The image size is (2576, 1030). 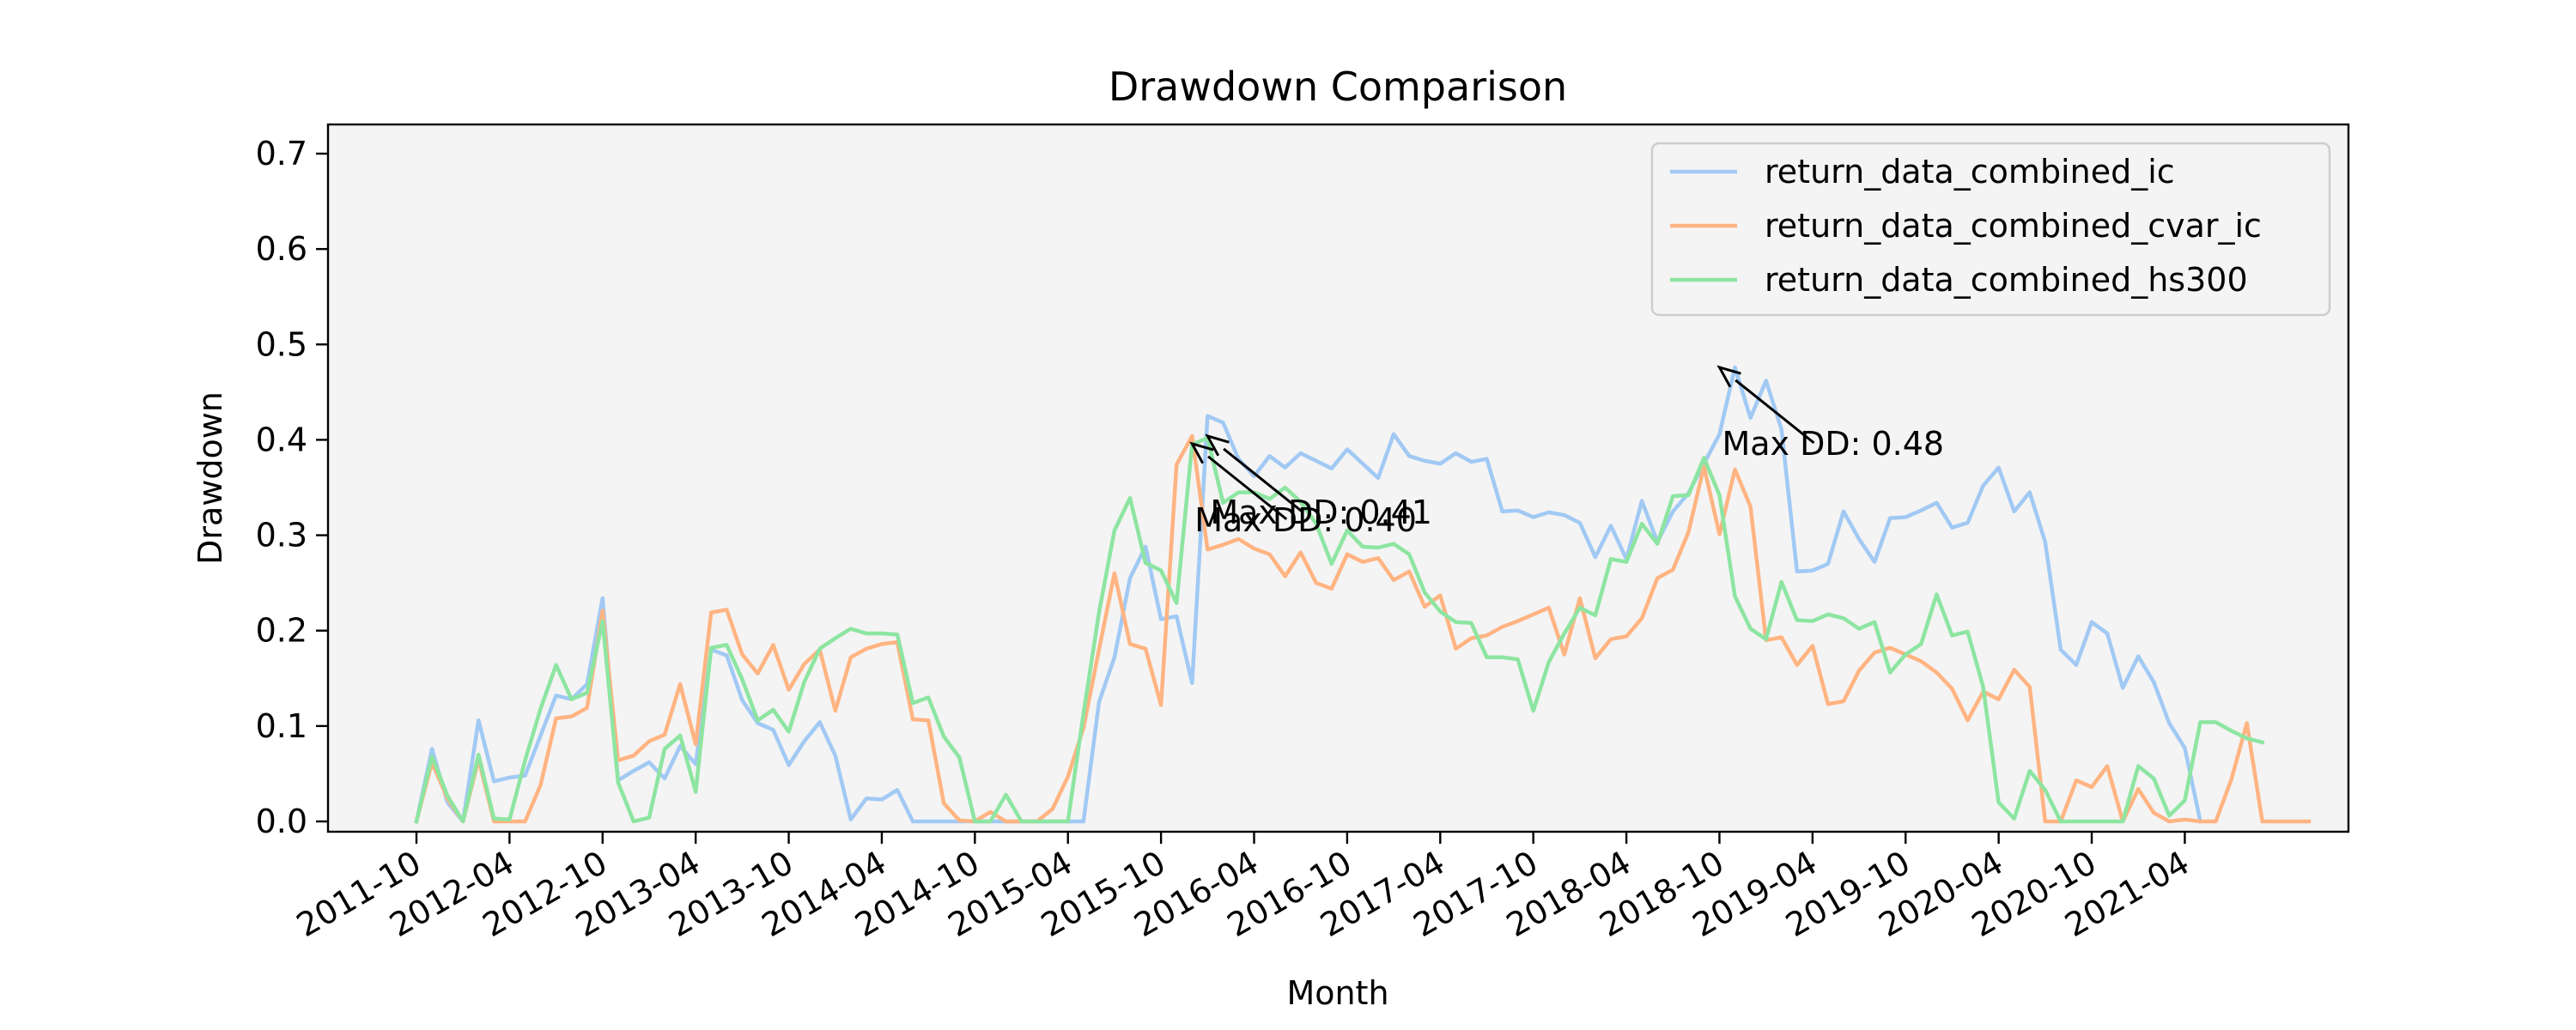 I want to click on x-axis-label: Month, so click(x=1337, y=993).